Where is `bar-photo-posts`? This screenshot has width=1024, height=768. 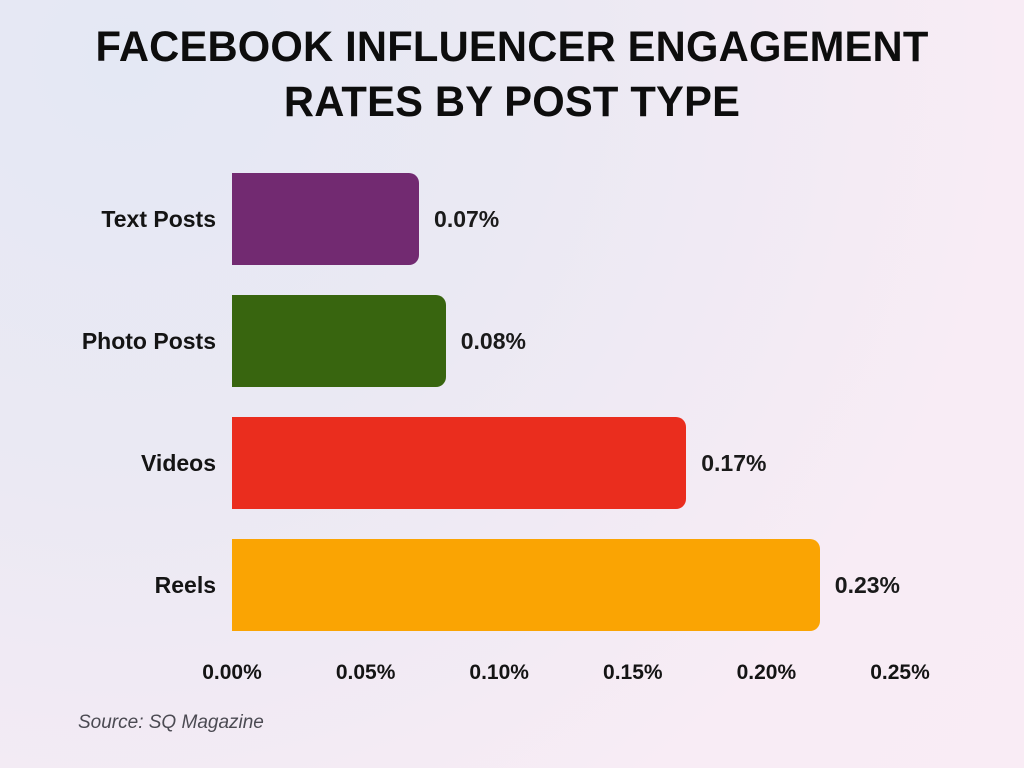
bar-photo-posts is located at coordinates (339, 341).